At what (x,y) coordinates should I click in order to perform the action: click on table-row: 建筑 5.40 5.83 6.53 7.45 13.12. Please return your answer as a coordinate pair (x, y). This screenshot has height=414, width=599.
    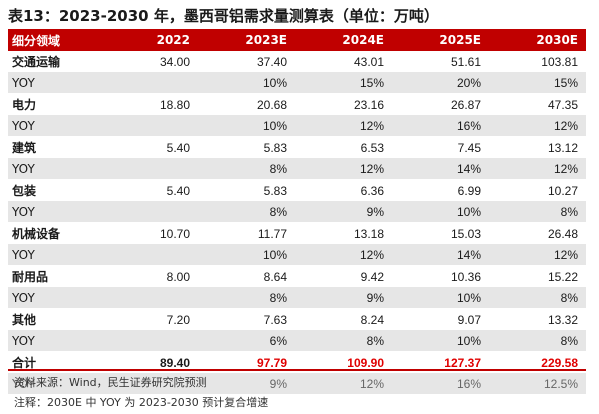
    Looking at the image, I should click on (297, 147).